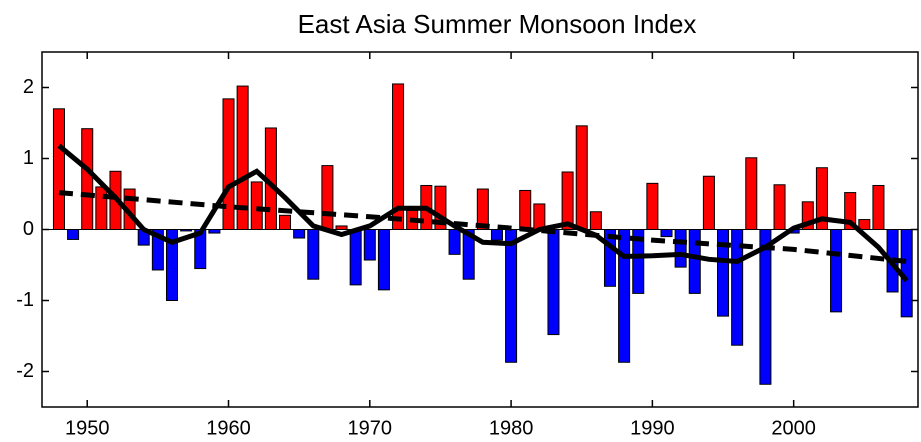 The height and width of the screenshot is (442, 921). Describe the element at coordinates (228, 428) in the screenshot. I see `x-tick-label: 1960` at that location.